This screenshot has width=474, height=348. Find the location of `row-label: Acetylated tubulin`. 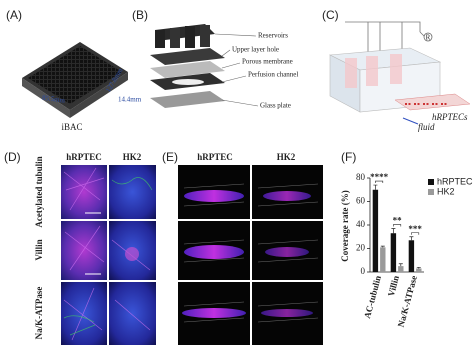

row-label: Acetylated tubulin is located at coordinates (39, 191).